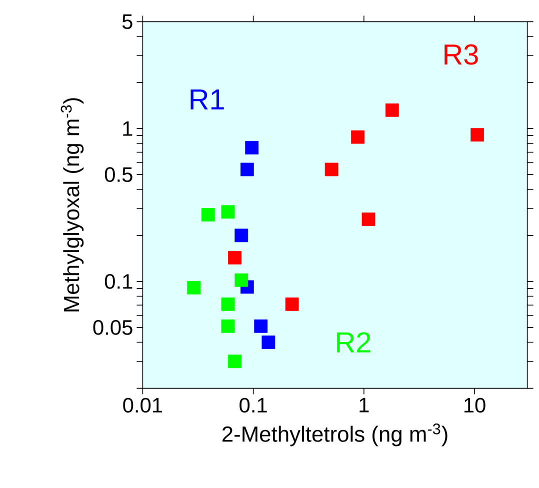  I want to click on x-axis-title: 2-Methyltetrols (ng m$^{-3}$), so click(335, 434).